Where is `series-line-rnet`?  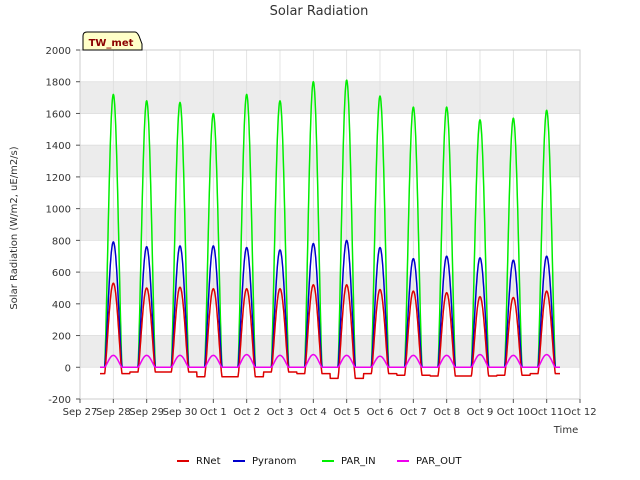
series-line-rnet is located at coordinates (330, 331).